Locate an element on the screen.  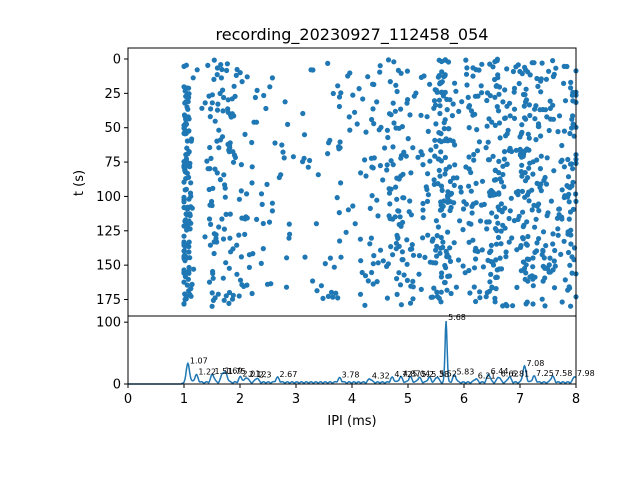
ipi-yticks: 0 100 is located at coordinates (112, 354).